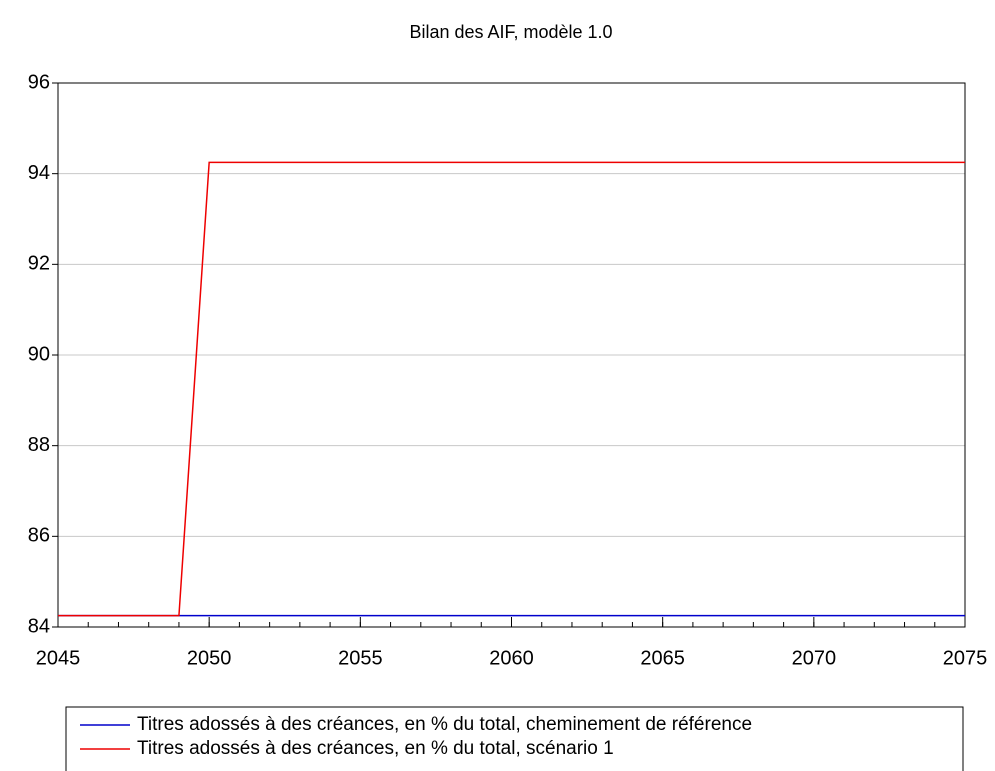 The width and height of the screenshot is (995, 771). I want to click on x-tick-label: 2050, so click(209, 658).